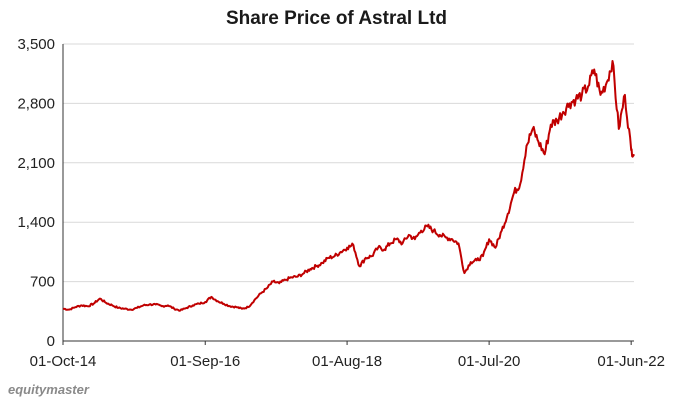 This screenshot has width=673, height=409. I want to click on chart-title: Share Price of Astral Ltd, so click(336, 18).